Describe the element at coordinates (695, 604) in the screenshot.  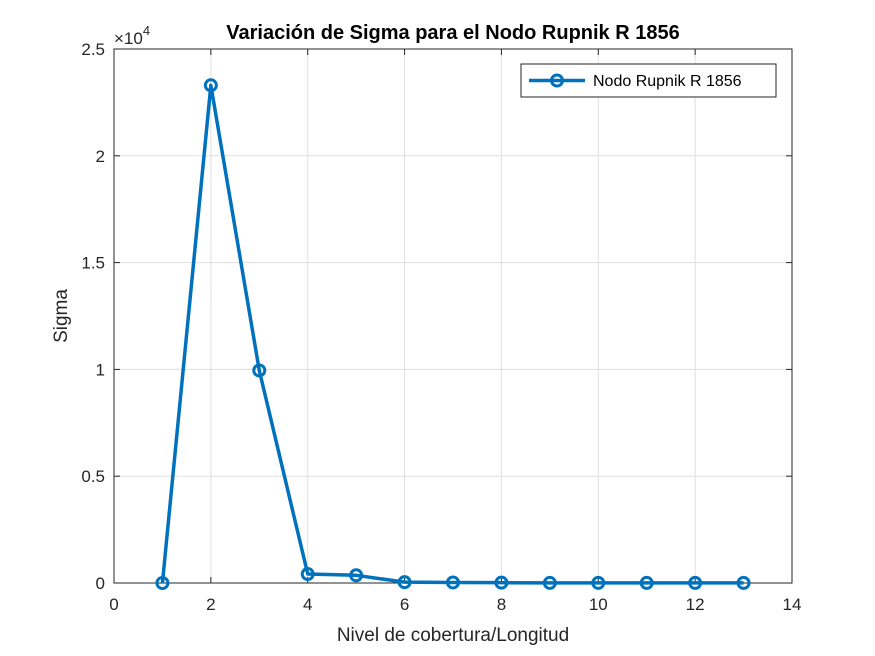
I see `x-tick-label: 12` at that location.